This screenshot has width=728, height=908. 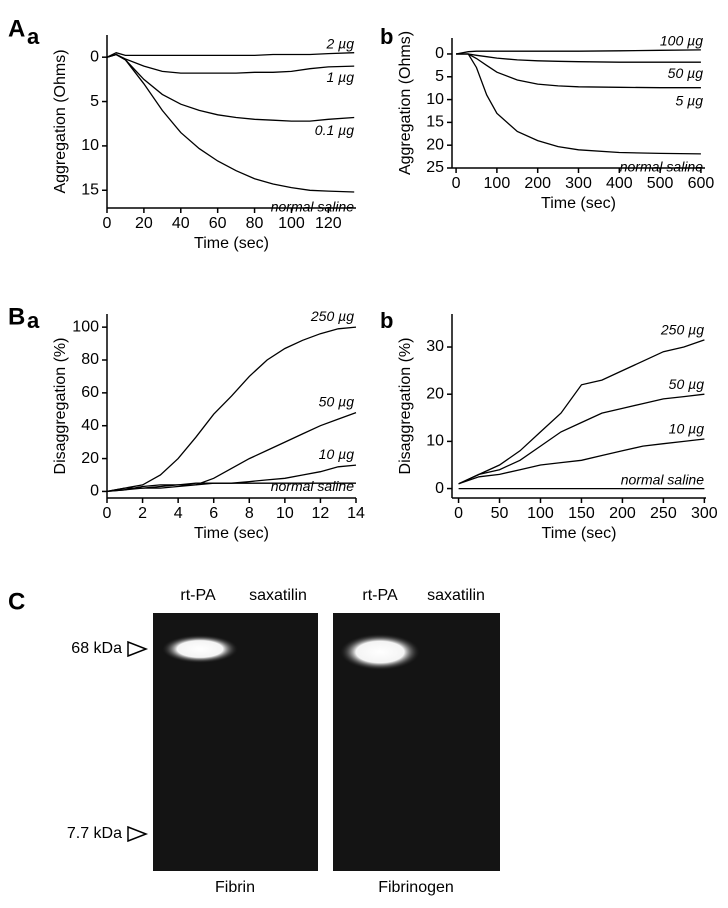 What do you see at coordinates (340, 77) in the screenshot?
I see `series-label: 1 µg` at bounding box center [340, 77].